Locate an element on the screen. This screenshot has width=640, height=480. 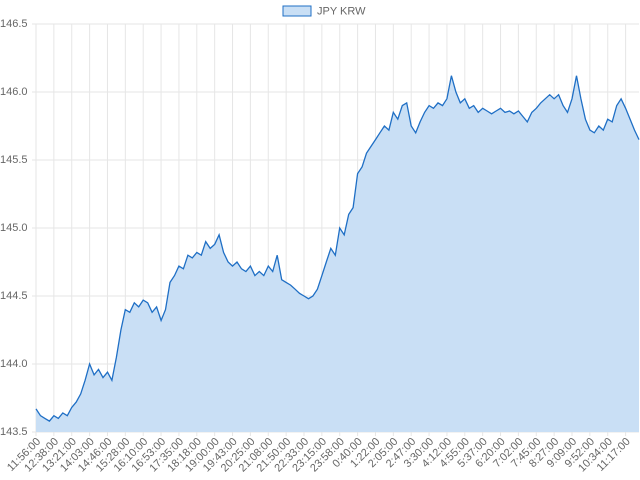
y-tick-label: 145.5 is located at coordinates (14, 160).